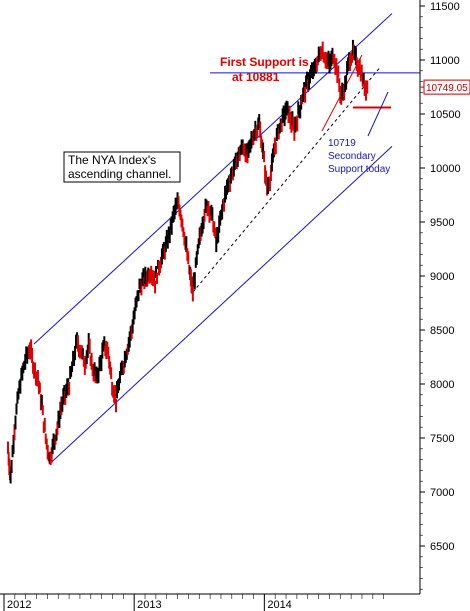  I want to click on y-tick-label: 9000, so click(442, 277).